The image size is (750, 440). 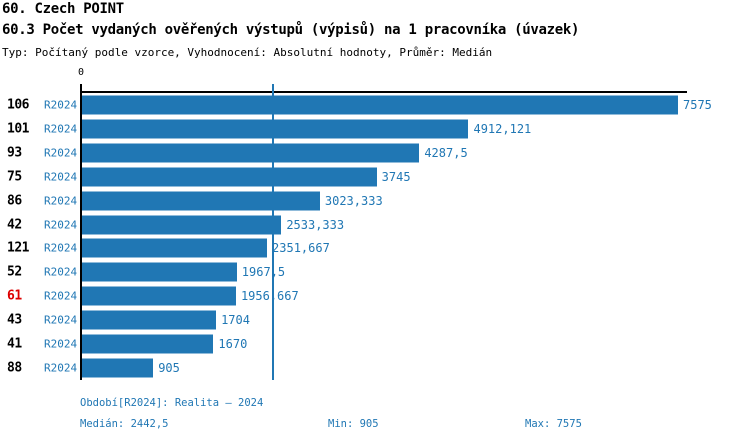 I want to click on chart-row: 93 R2024 4287,5, so click(x=375, y=153).